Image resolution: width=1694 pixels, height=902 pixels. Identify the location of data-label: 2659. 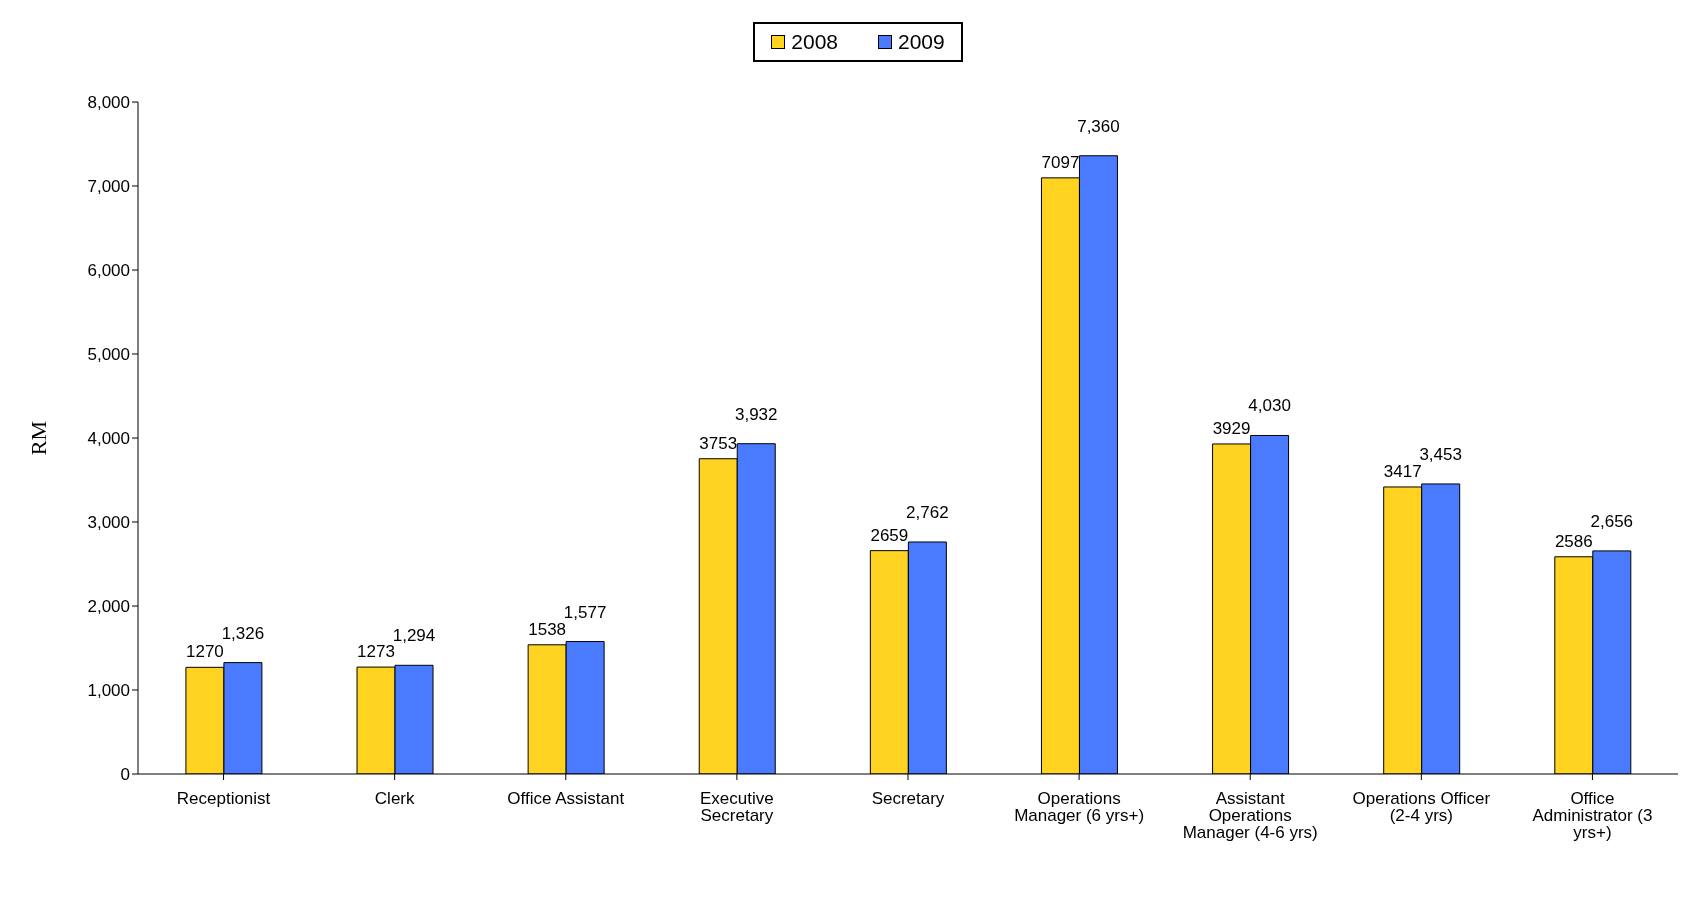
(889, 535).